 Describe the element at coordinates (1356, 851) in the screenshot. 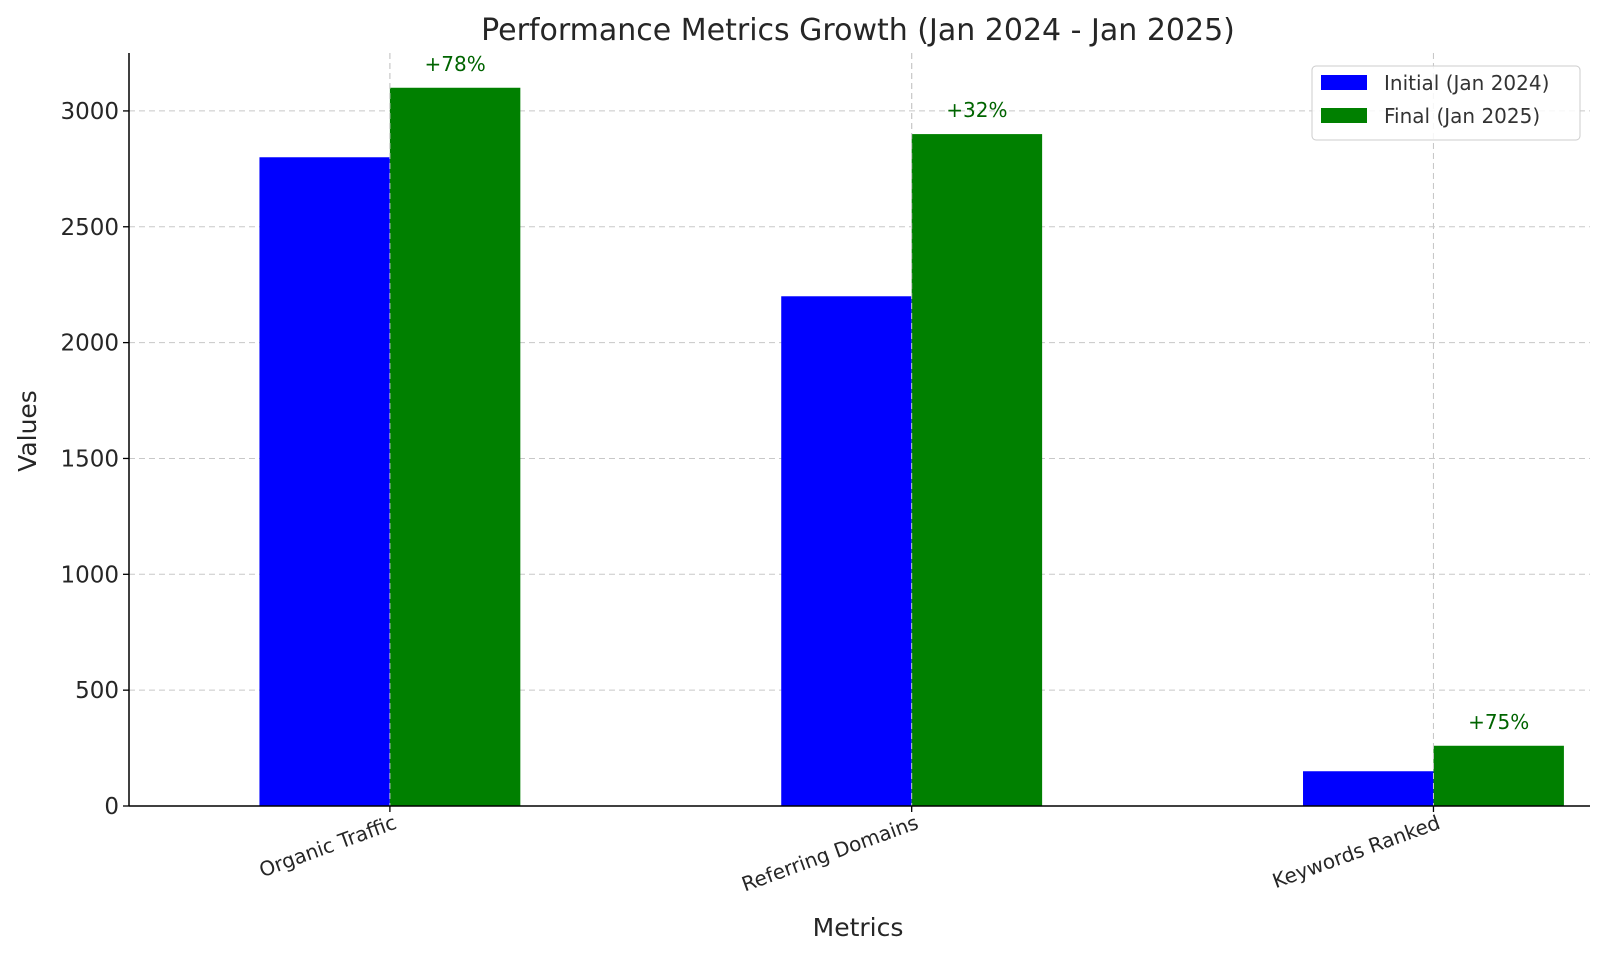

I see `x-tick-label: Keywords Ranked` at that location.